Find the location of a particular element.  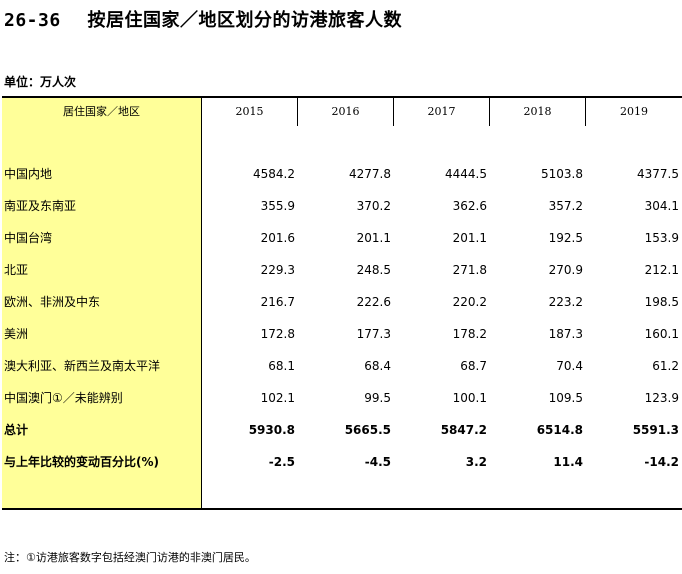

table-cell: 198.5 is located at coordinates (661, 302).